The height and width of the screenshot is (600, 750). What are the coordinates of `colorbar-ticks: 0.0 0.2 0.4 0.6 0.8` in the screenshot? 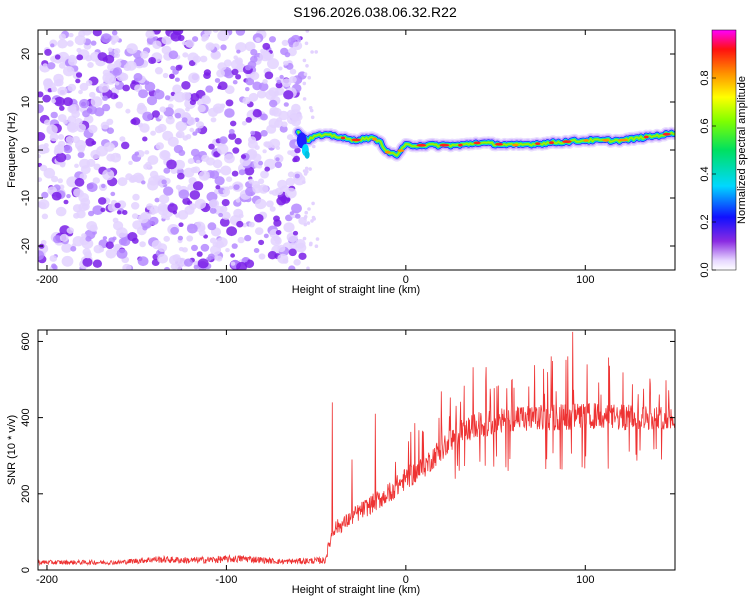 It's located at (707, 174).